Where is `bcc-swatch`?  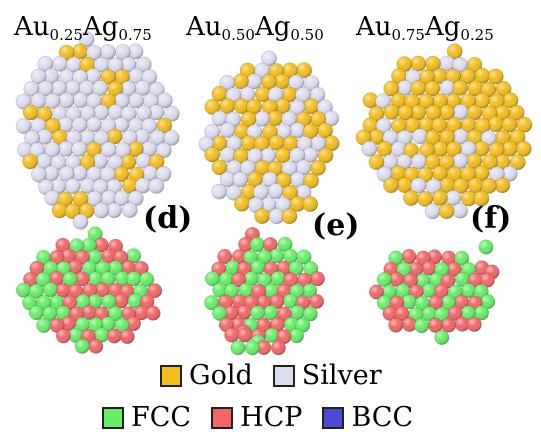 bcc-swatch is located at coordinates (333, 417).